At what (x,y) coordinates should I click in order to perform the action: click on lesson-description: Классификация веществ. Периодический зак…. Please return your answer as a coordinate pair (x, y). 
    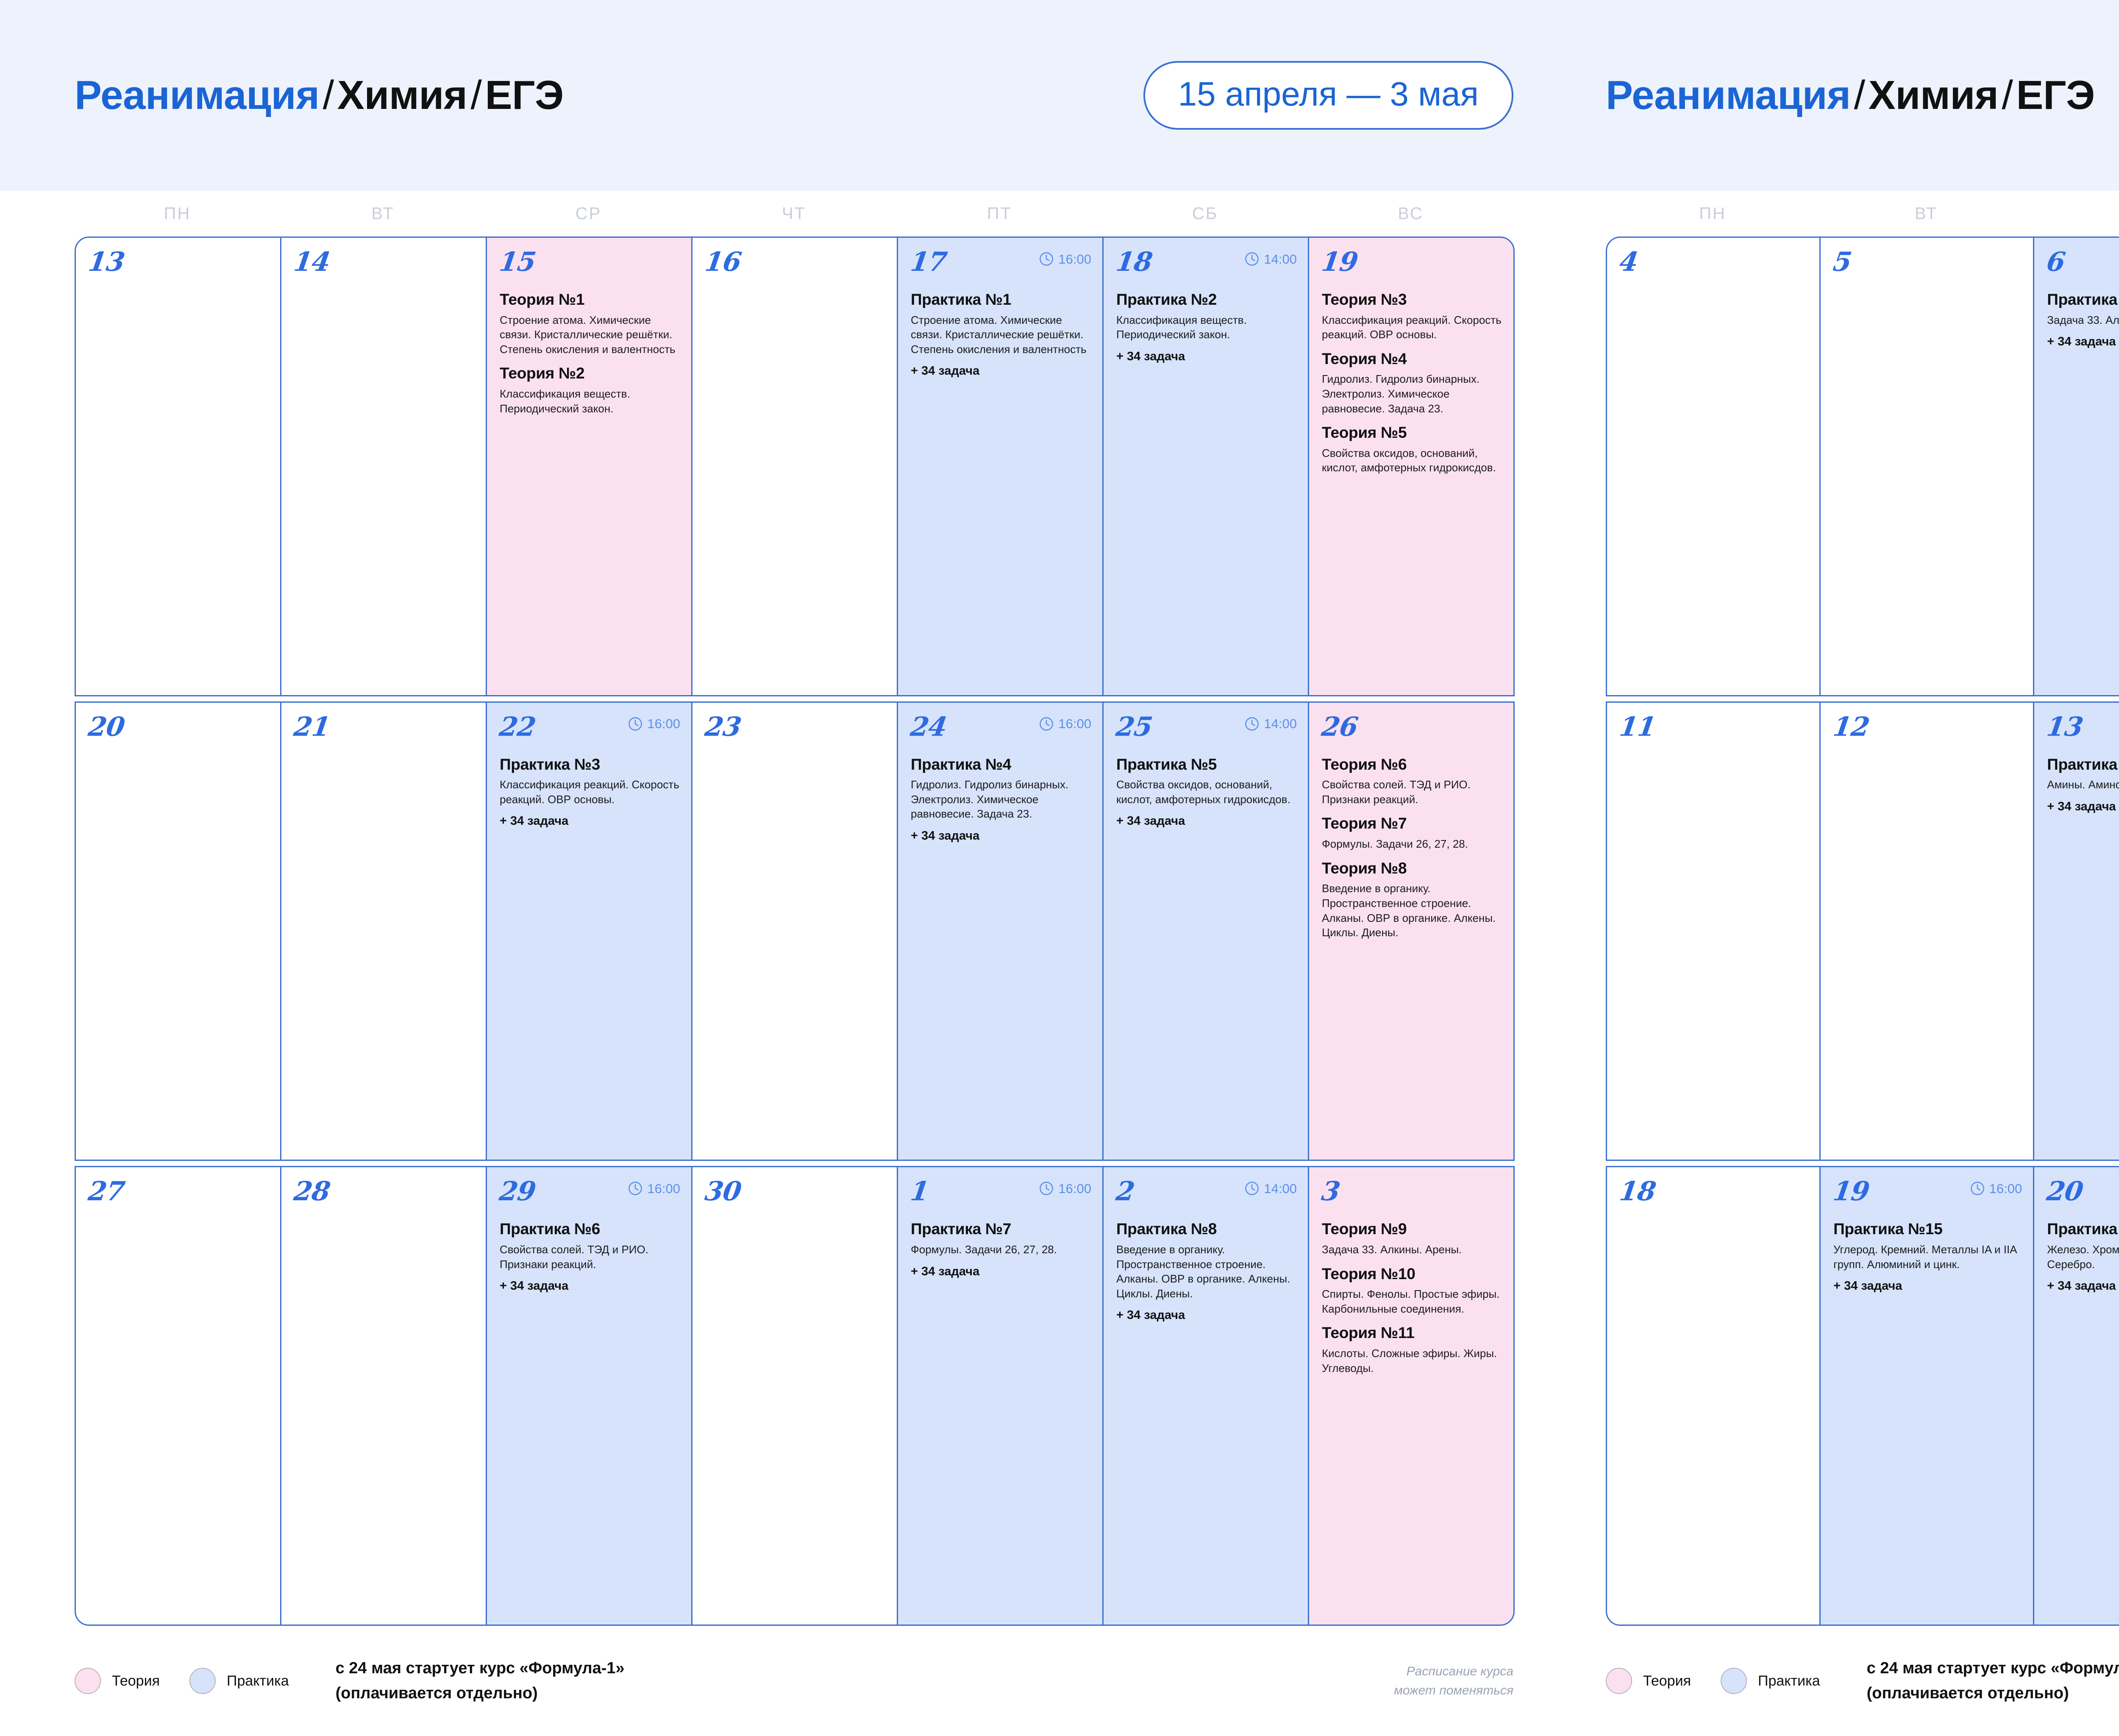
    Looking at the image, I should click on (565, 401).